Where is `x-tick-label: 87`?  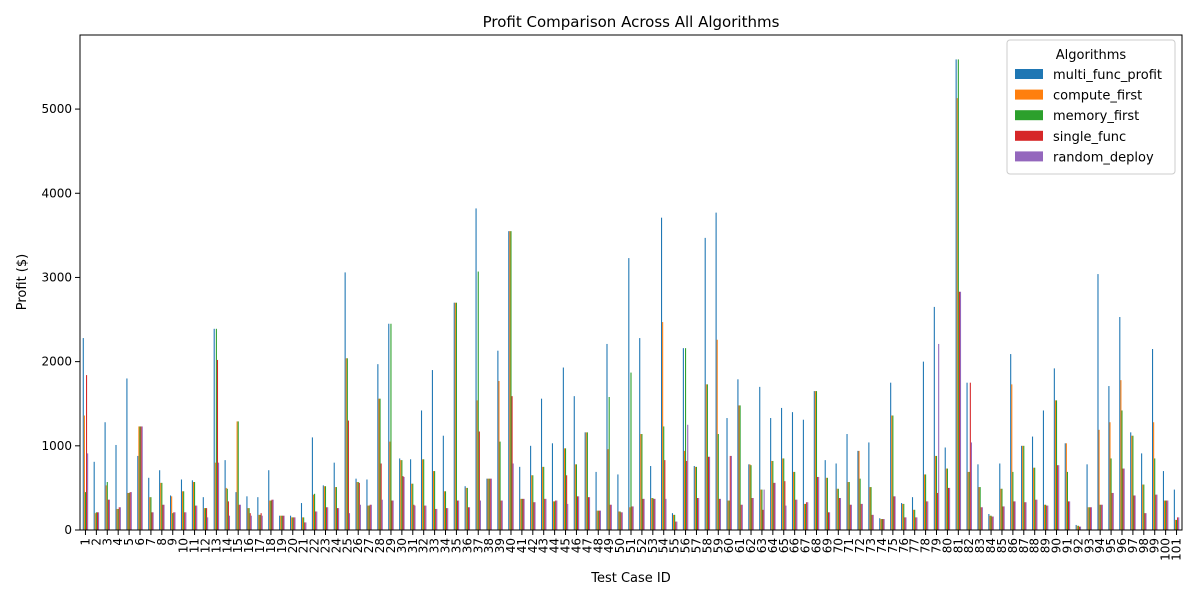 x-tick-label: 87 is located at coordinates (1024, 545).